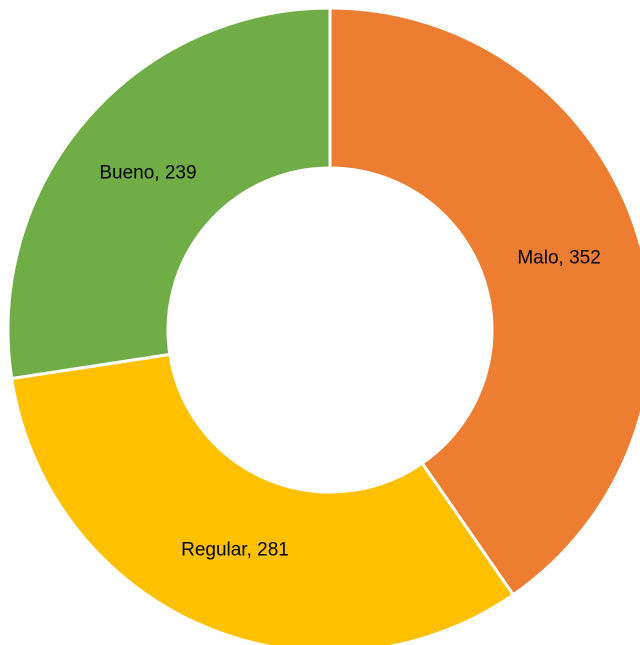 The image size is (640, 645). What do you see at coordinates (147, 173) in the screenshot?
I see `data-label: Bueno, 239` at bounding box center [147, 173].